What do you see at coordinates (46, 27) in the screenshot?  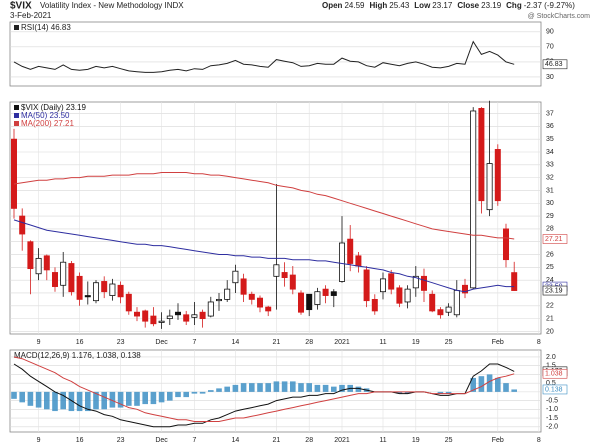 I see `legend-label: RSI(14) 46.83` at bounding box center [46, 27].